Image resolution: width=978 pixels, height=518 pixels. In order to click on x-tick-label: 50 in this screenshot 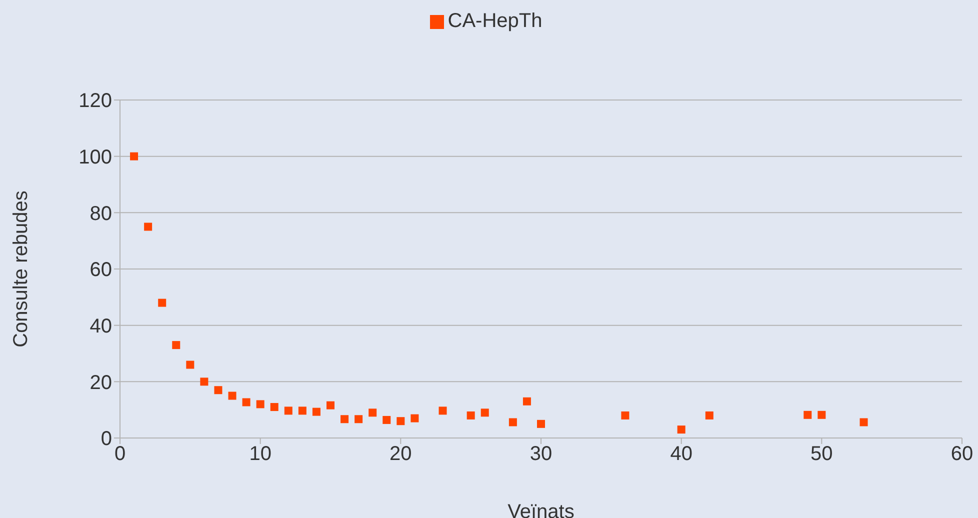, I will do `click(821, 454)`.